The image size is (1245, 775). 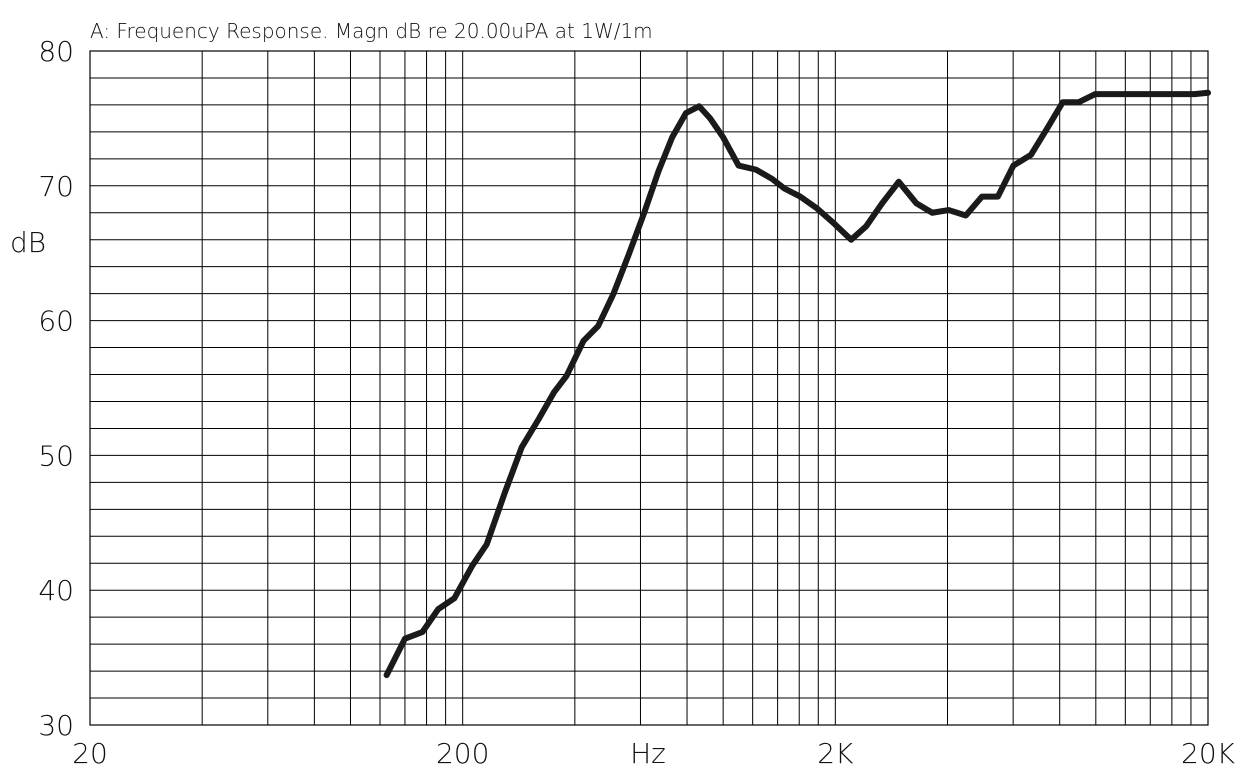 I want to click on y-tick-label-5: 80, so click(x=56, y=51).